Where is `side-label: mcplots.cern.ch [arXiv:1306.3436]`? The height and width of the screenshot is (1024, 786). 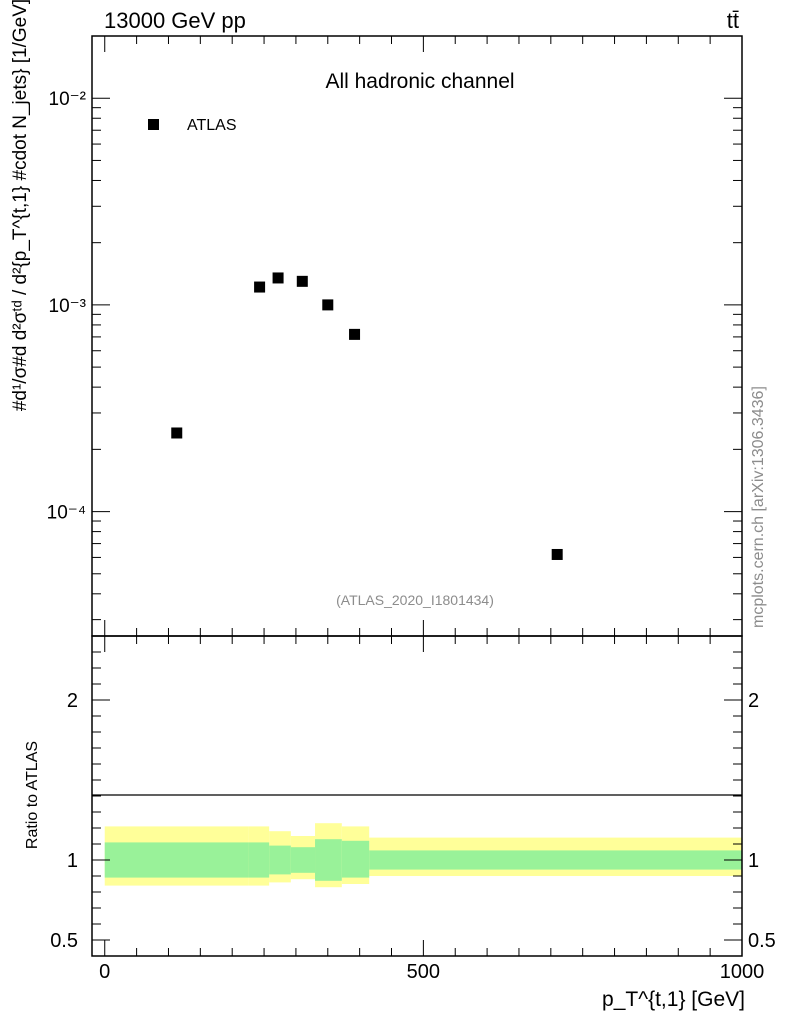 side-label: mcplots.cern.ch [arXiv:1306.3436] is located at coordinates (758, 507).